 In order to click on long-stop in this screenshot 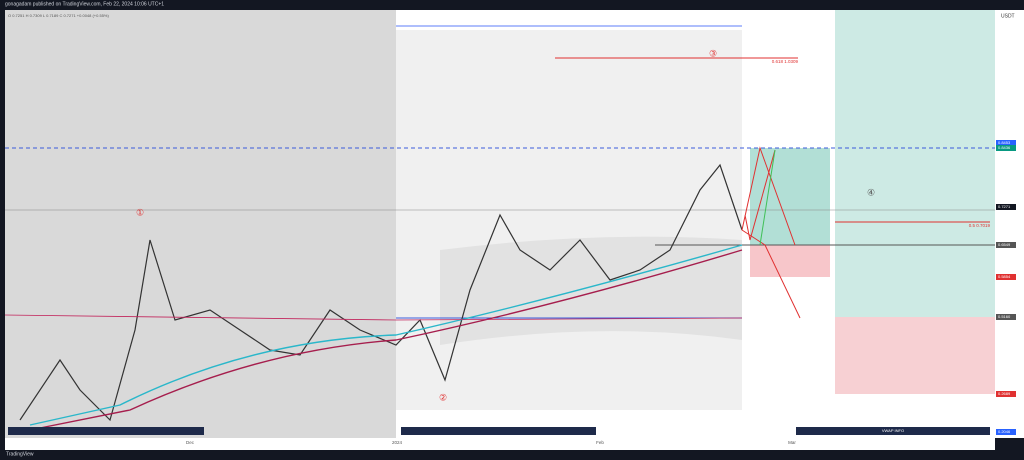, I will do `click(915, 355)`.